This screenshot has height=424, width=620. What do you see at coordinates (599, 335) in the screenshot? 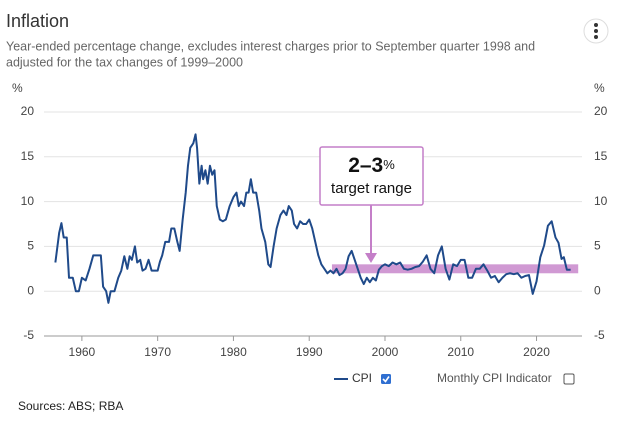
I see `y2-tick-label: -5` at bounding box center [599, 335].